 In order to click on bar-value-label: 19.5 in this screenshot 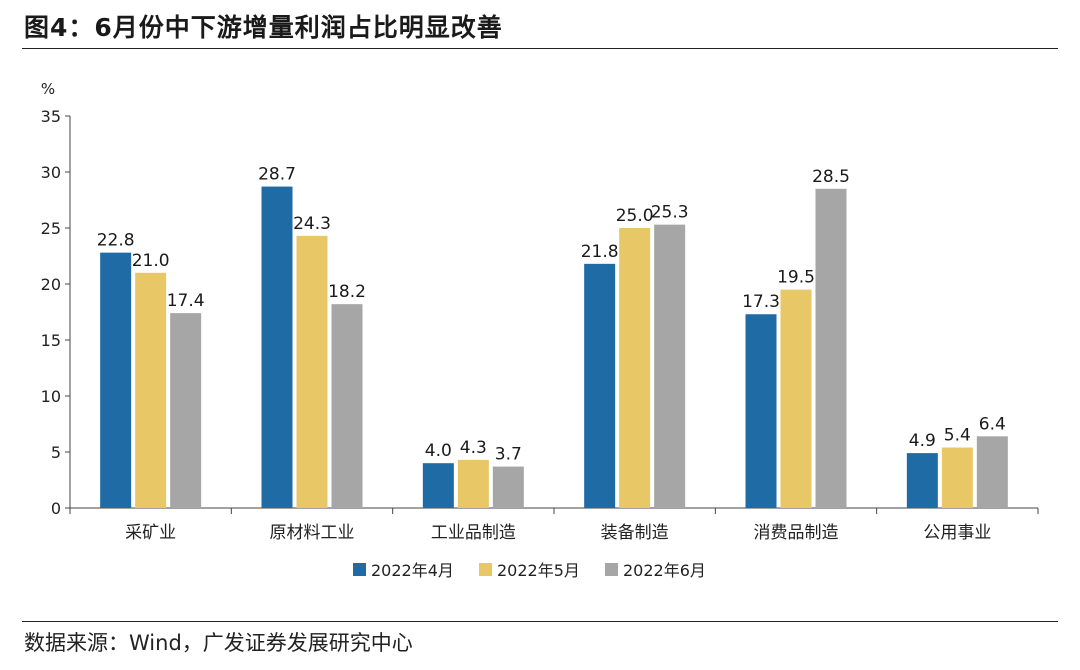, I will do `click(796, 278)`.